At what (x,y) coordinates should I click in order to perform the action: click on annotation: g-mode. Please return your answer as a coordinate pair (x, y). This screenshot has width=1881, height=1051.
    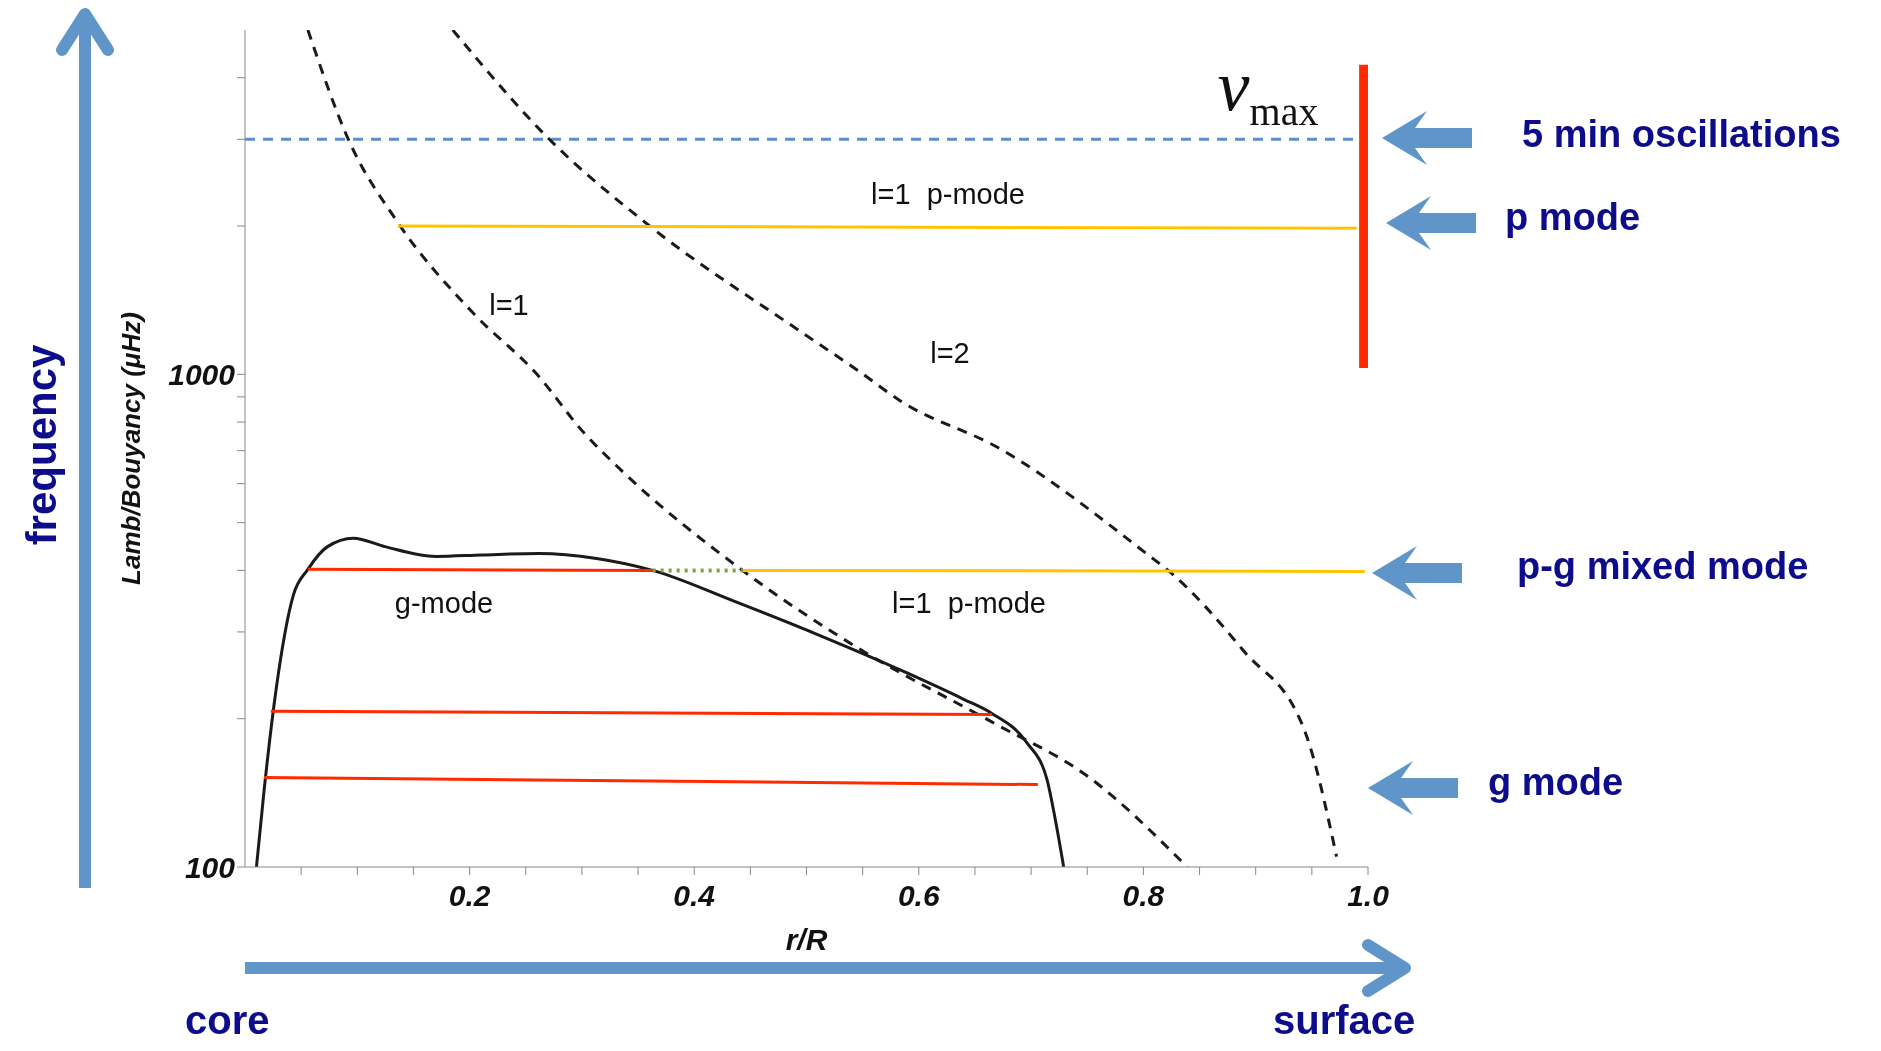
    Looking at the image, I should click on (444, 603).